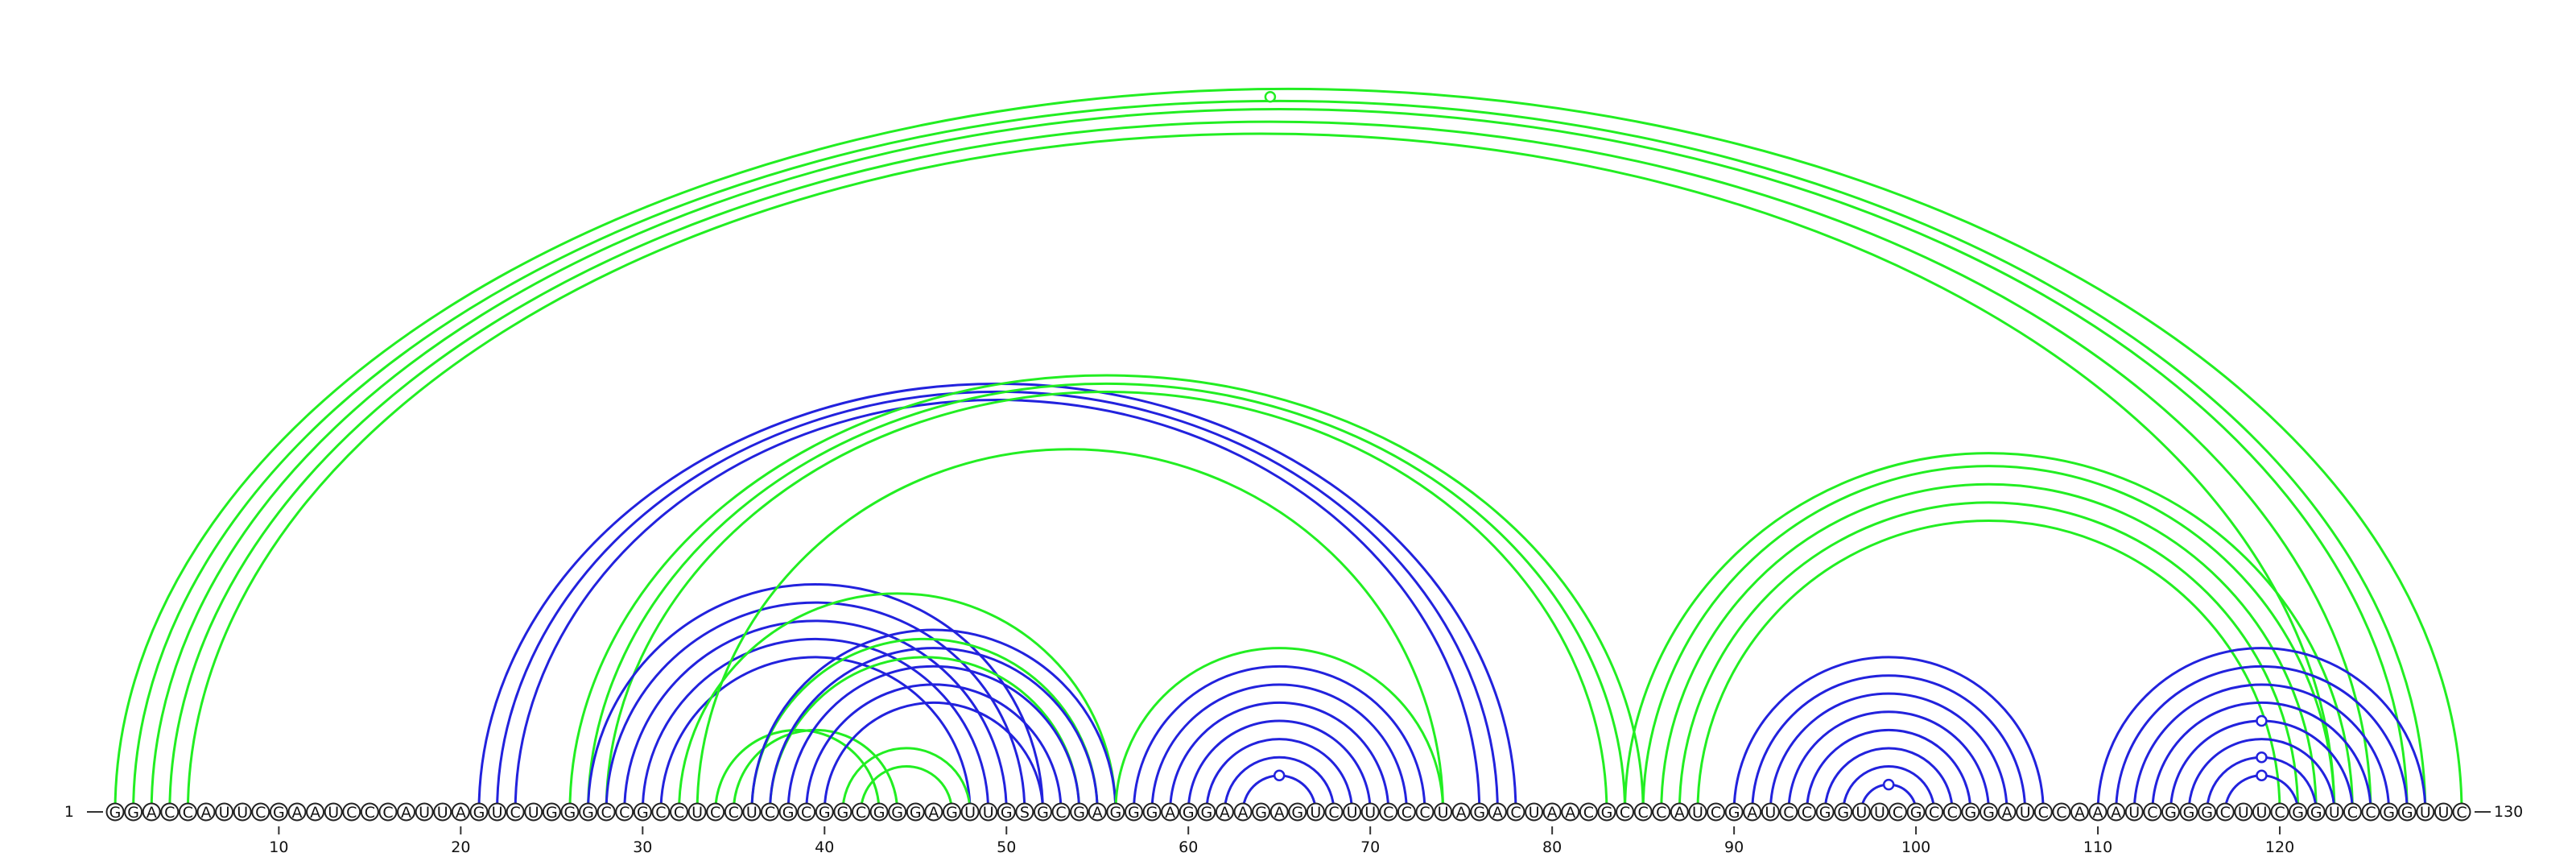 The width and height of the screenshot is (2576, 857). I want to click on tick-label: 30, so click(642, 847).